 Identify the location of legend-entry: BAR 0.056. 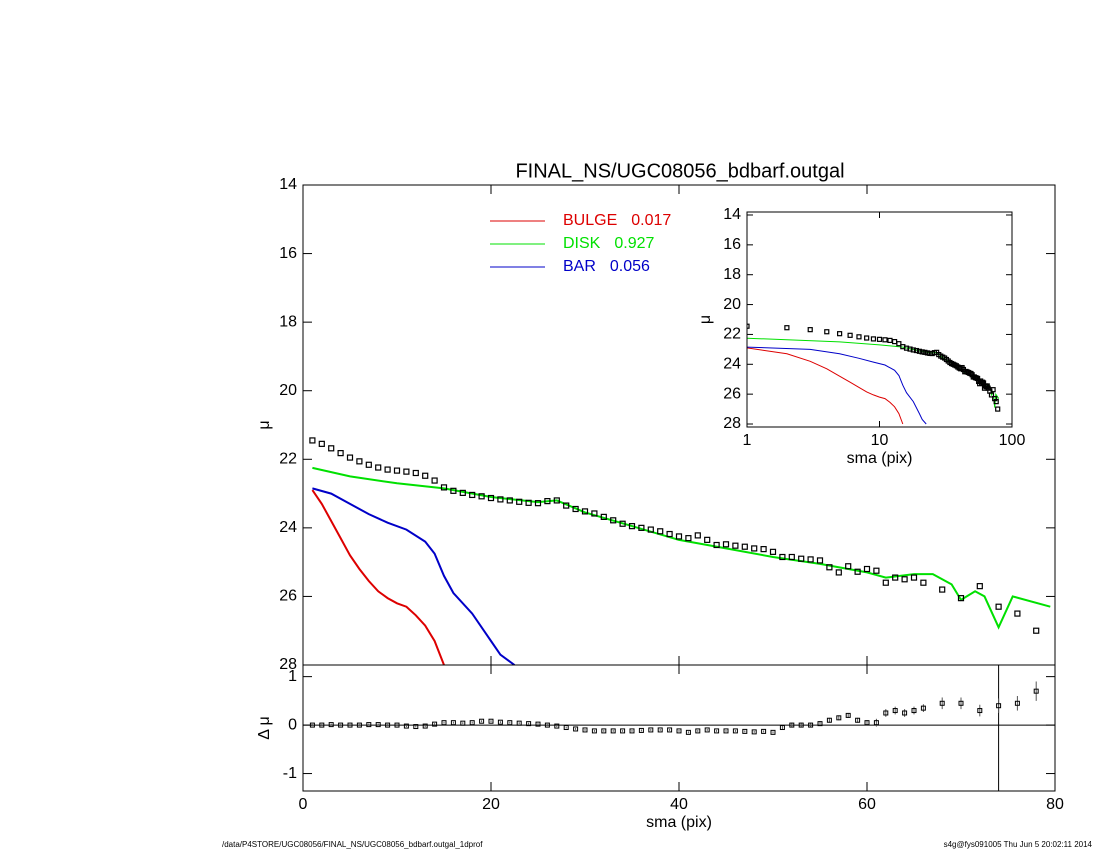
(606, 266).